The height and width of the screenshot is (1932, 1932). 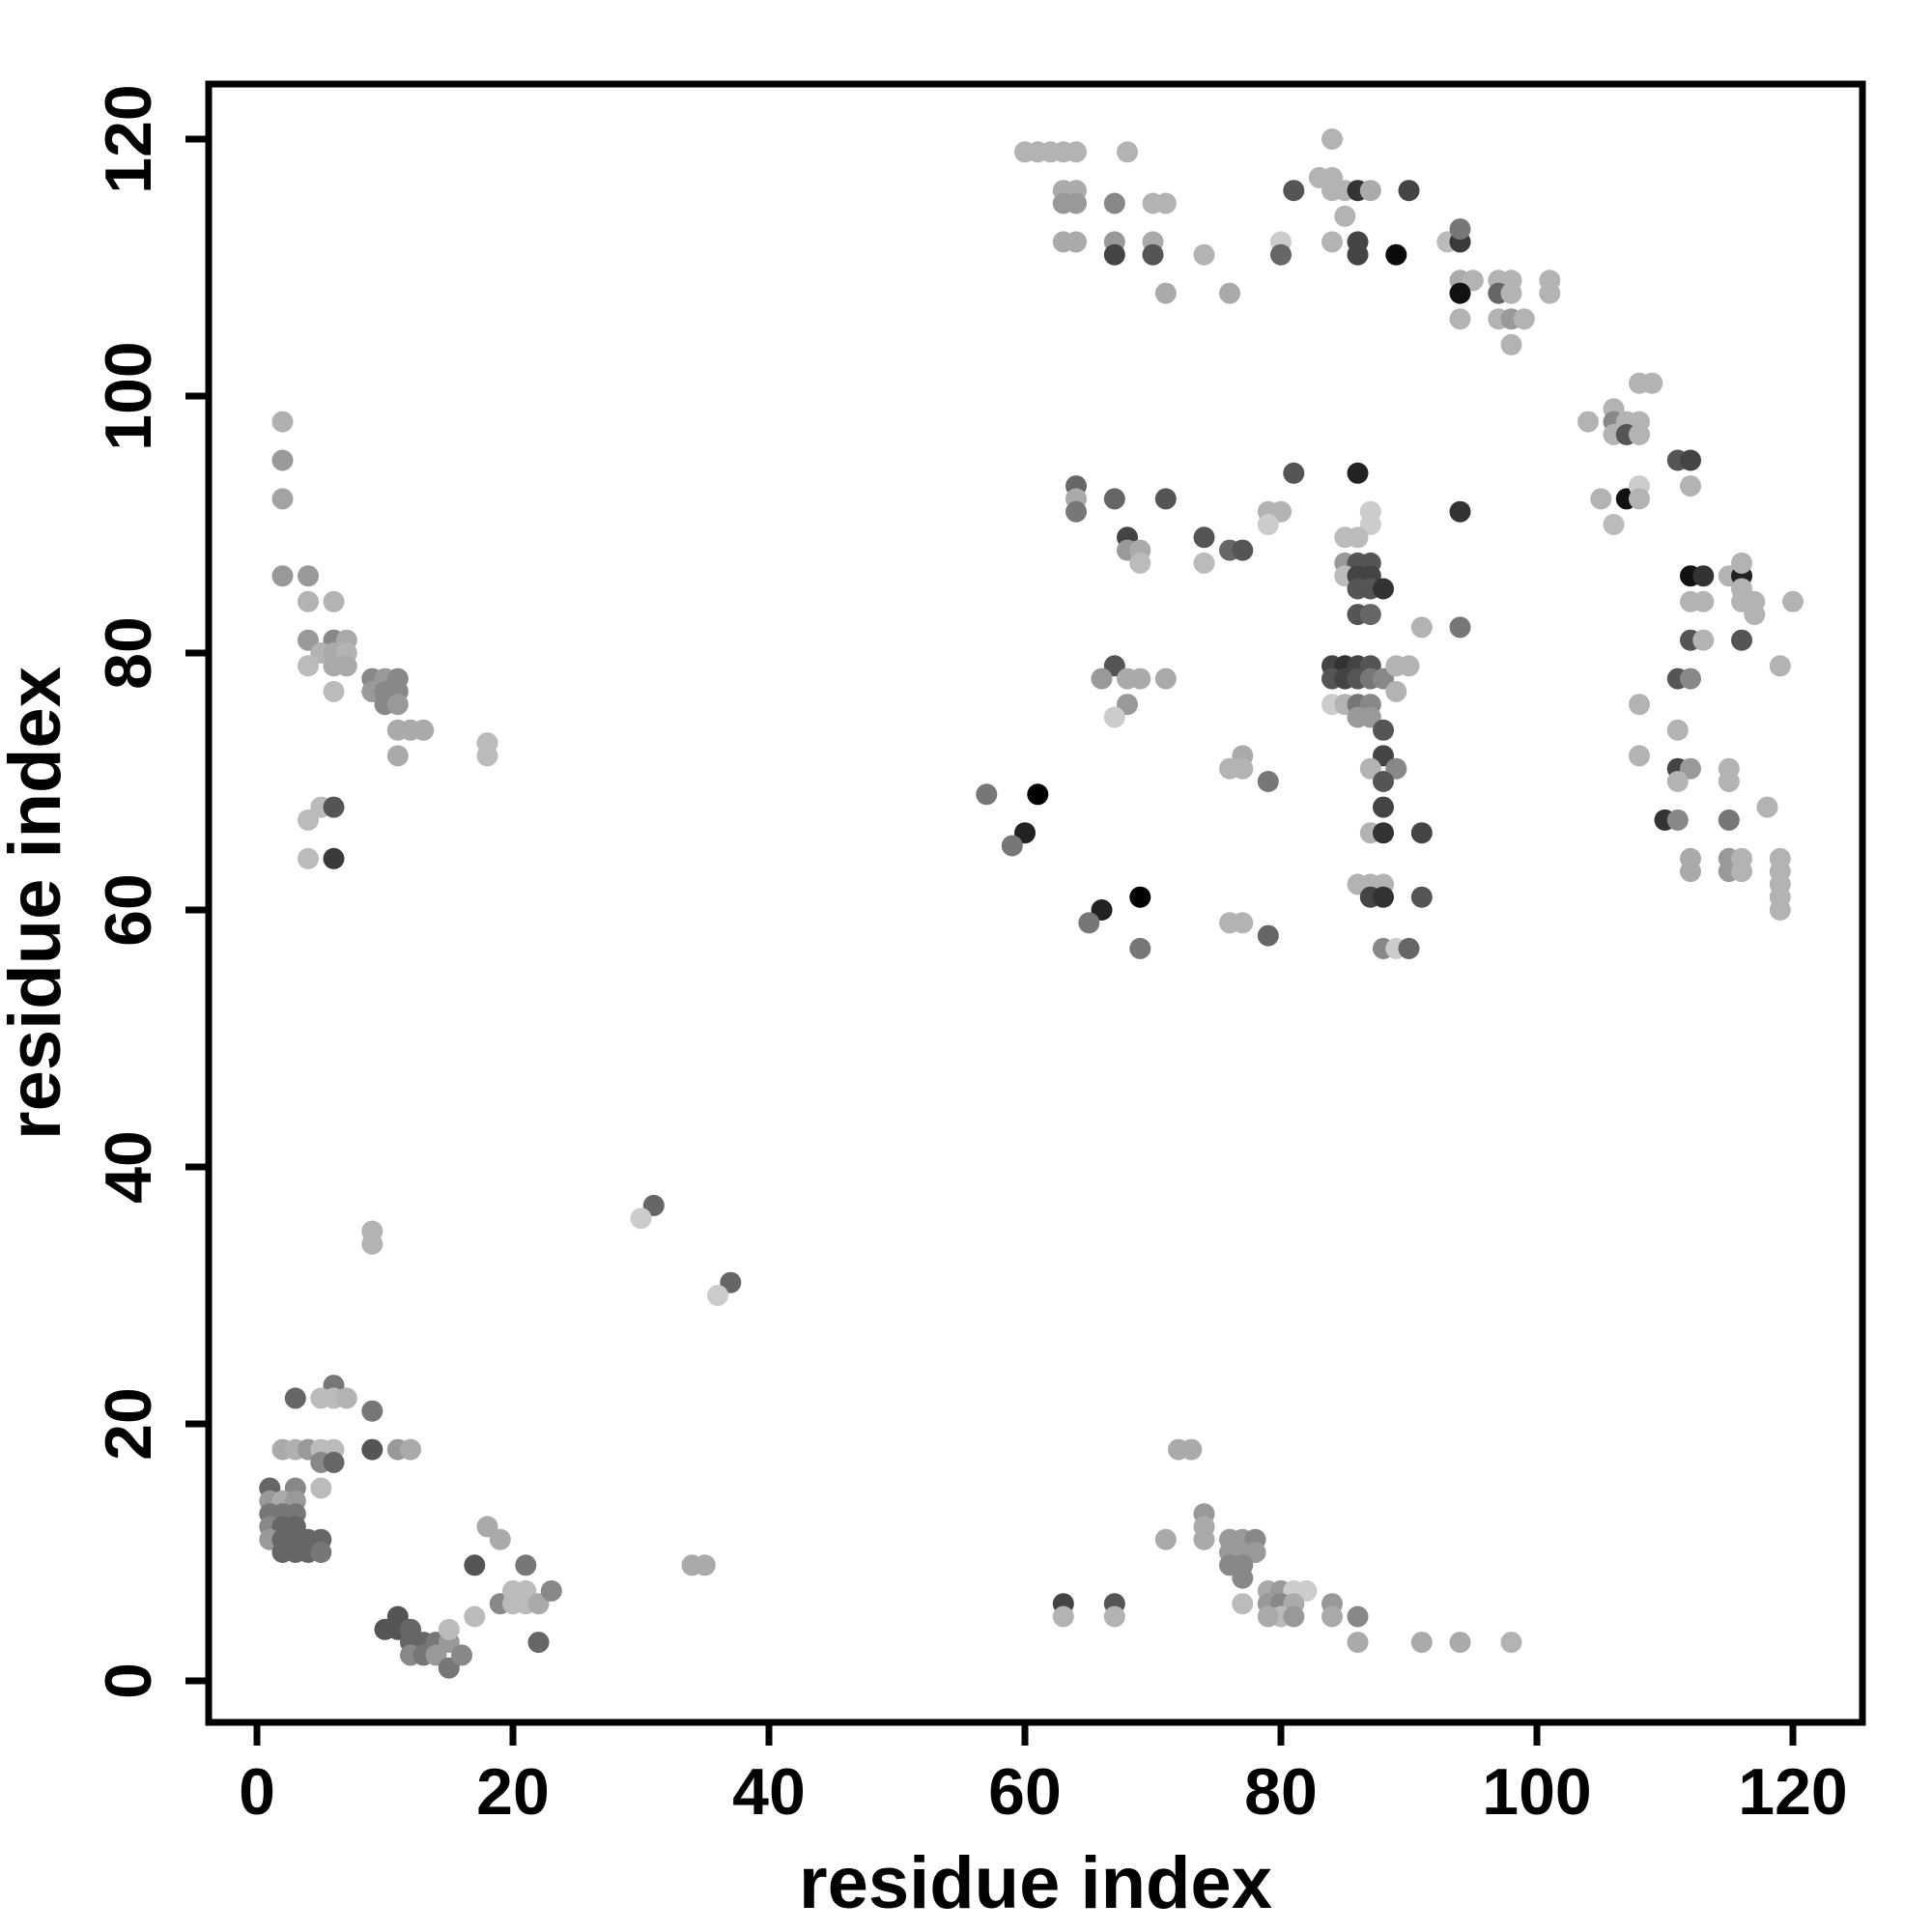 What do you see at coordinates (1536, 1792) in the screenshot?
I see `x-tick-label: 100` at bounding box center [1536, 1792].